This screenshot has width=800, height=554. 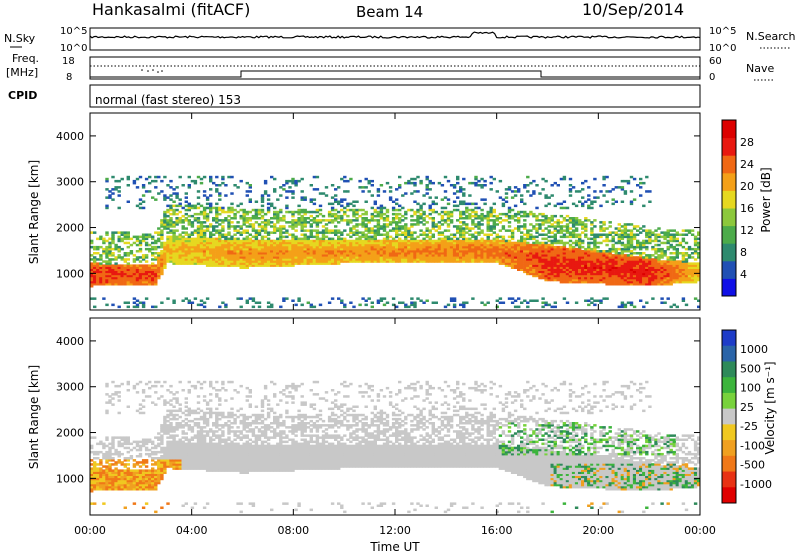 What do you see at coordinates (92, 470) in the screenshot?
I see `velocity-cell` at bounding box center [92, 470].